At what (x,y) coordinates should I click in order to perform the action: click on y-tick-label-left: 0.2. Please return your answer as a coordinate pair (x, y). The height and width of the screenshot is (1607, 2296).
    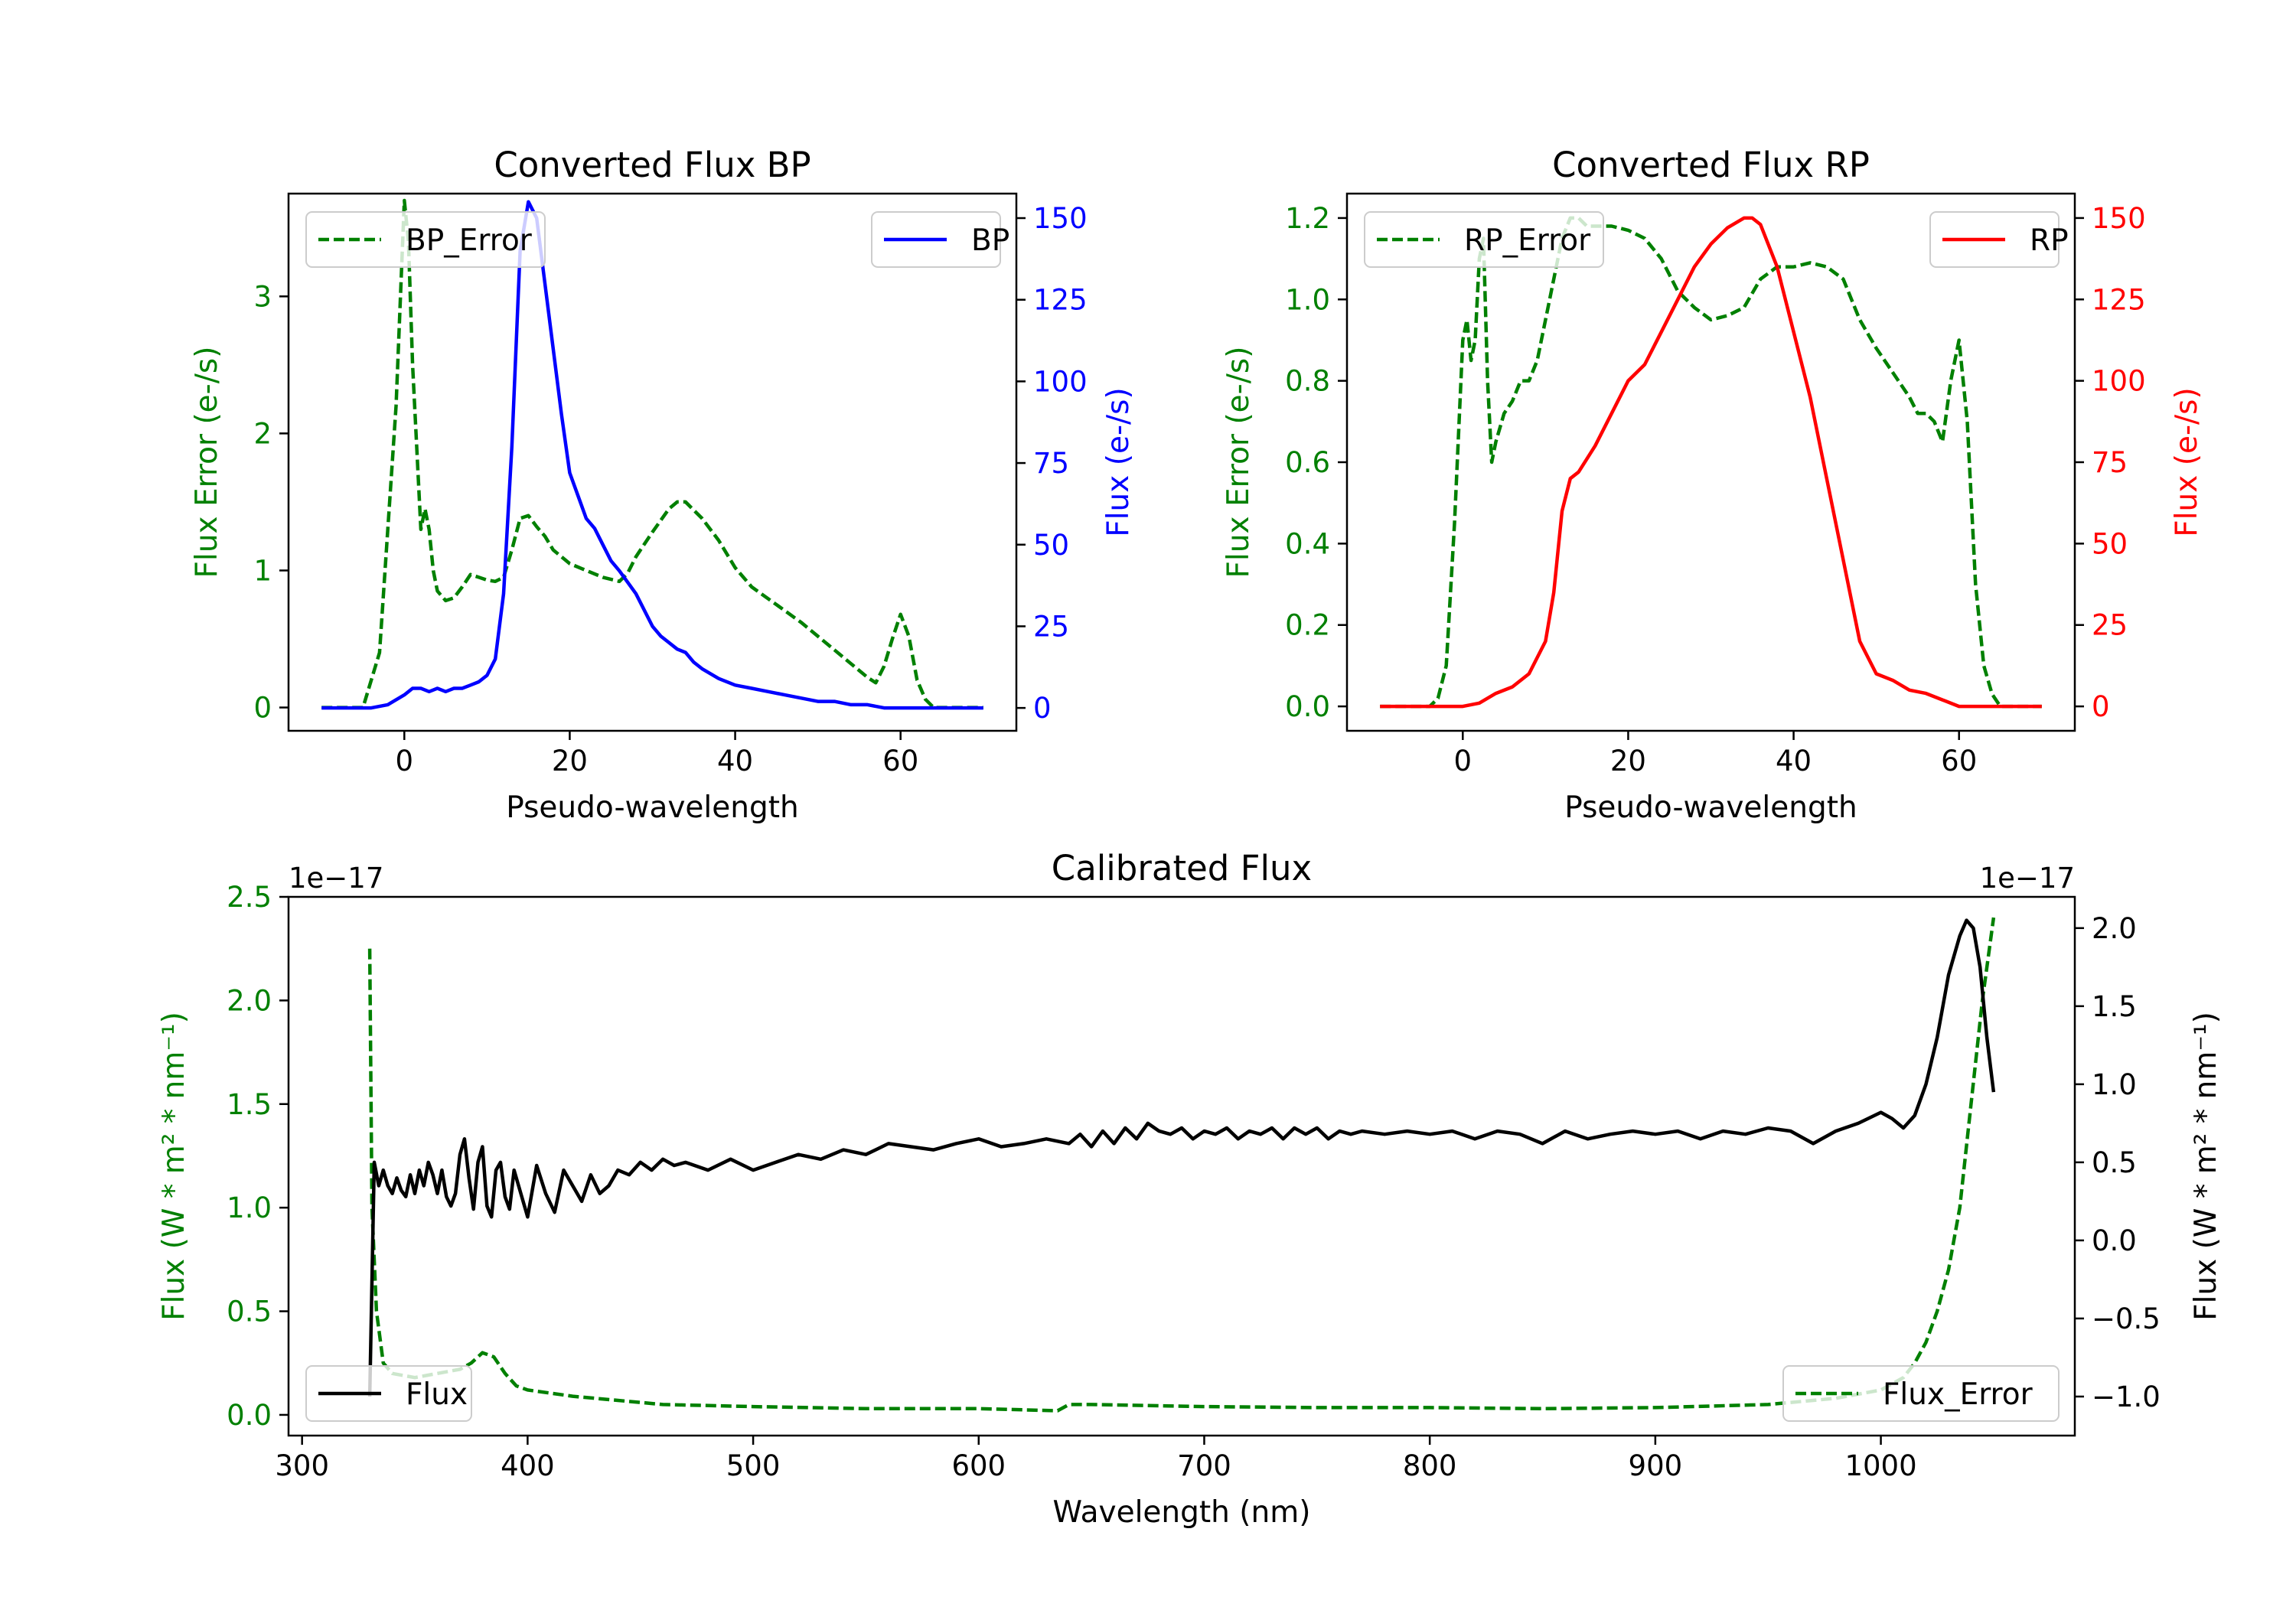
    Looking at the image, I should click on (1307, 625).